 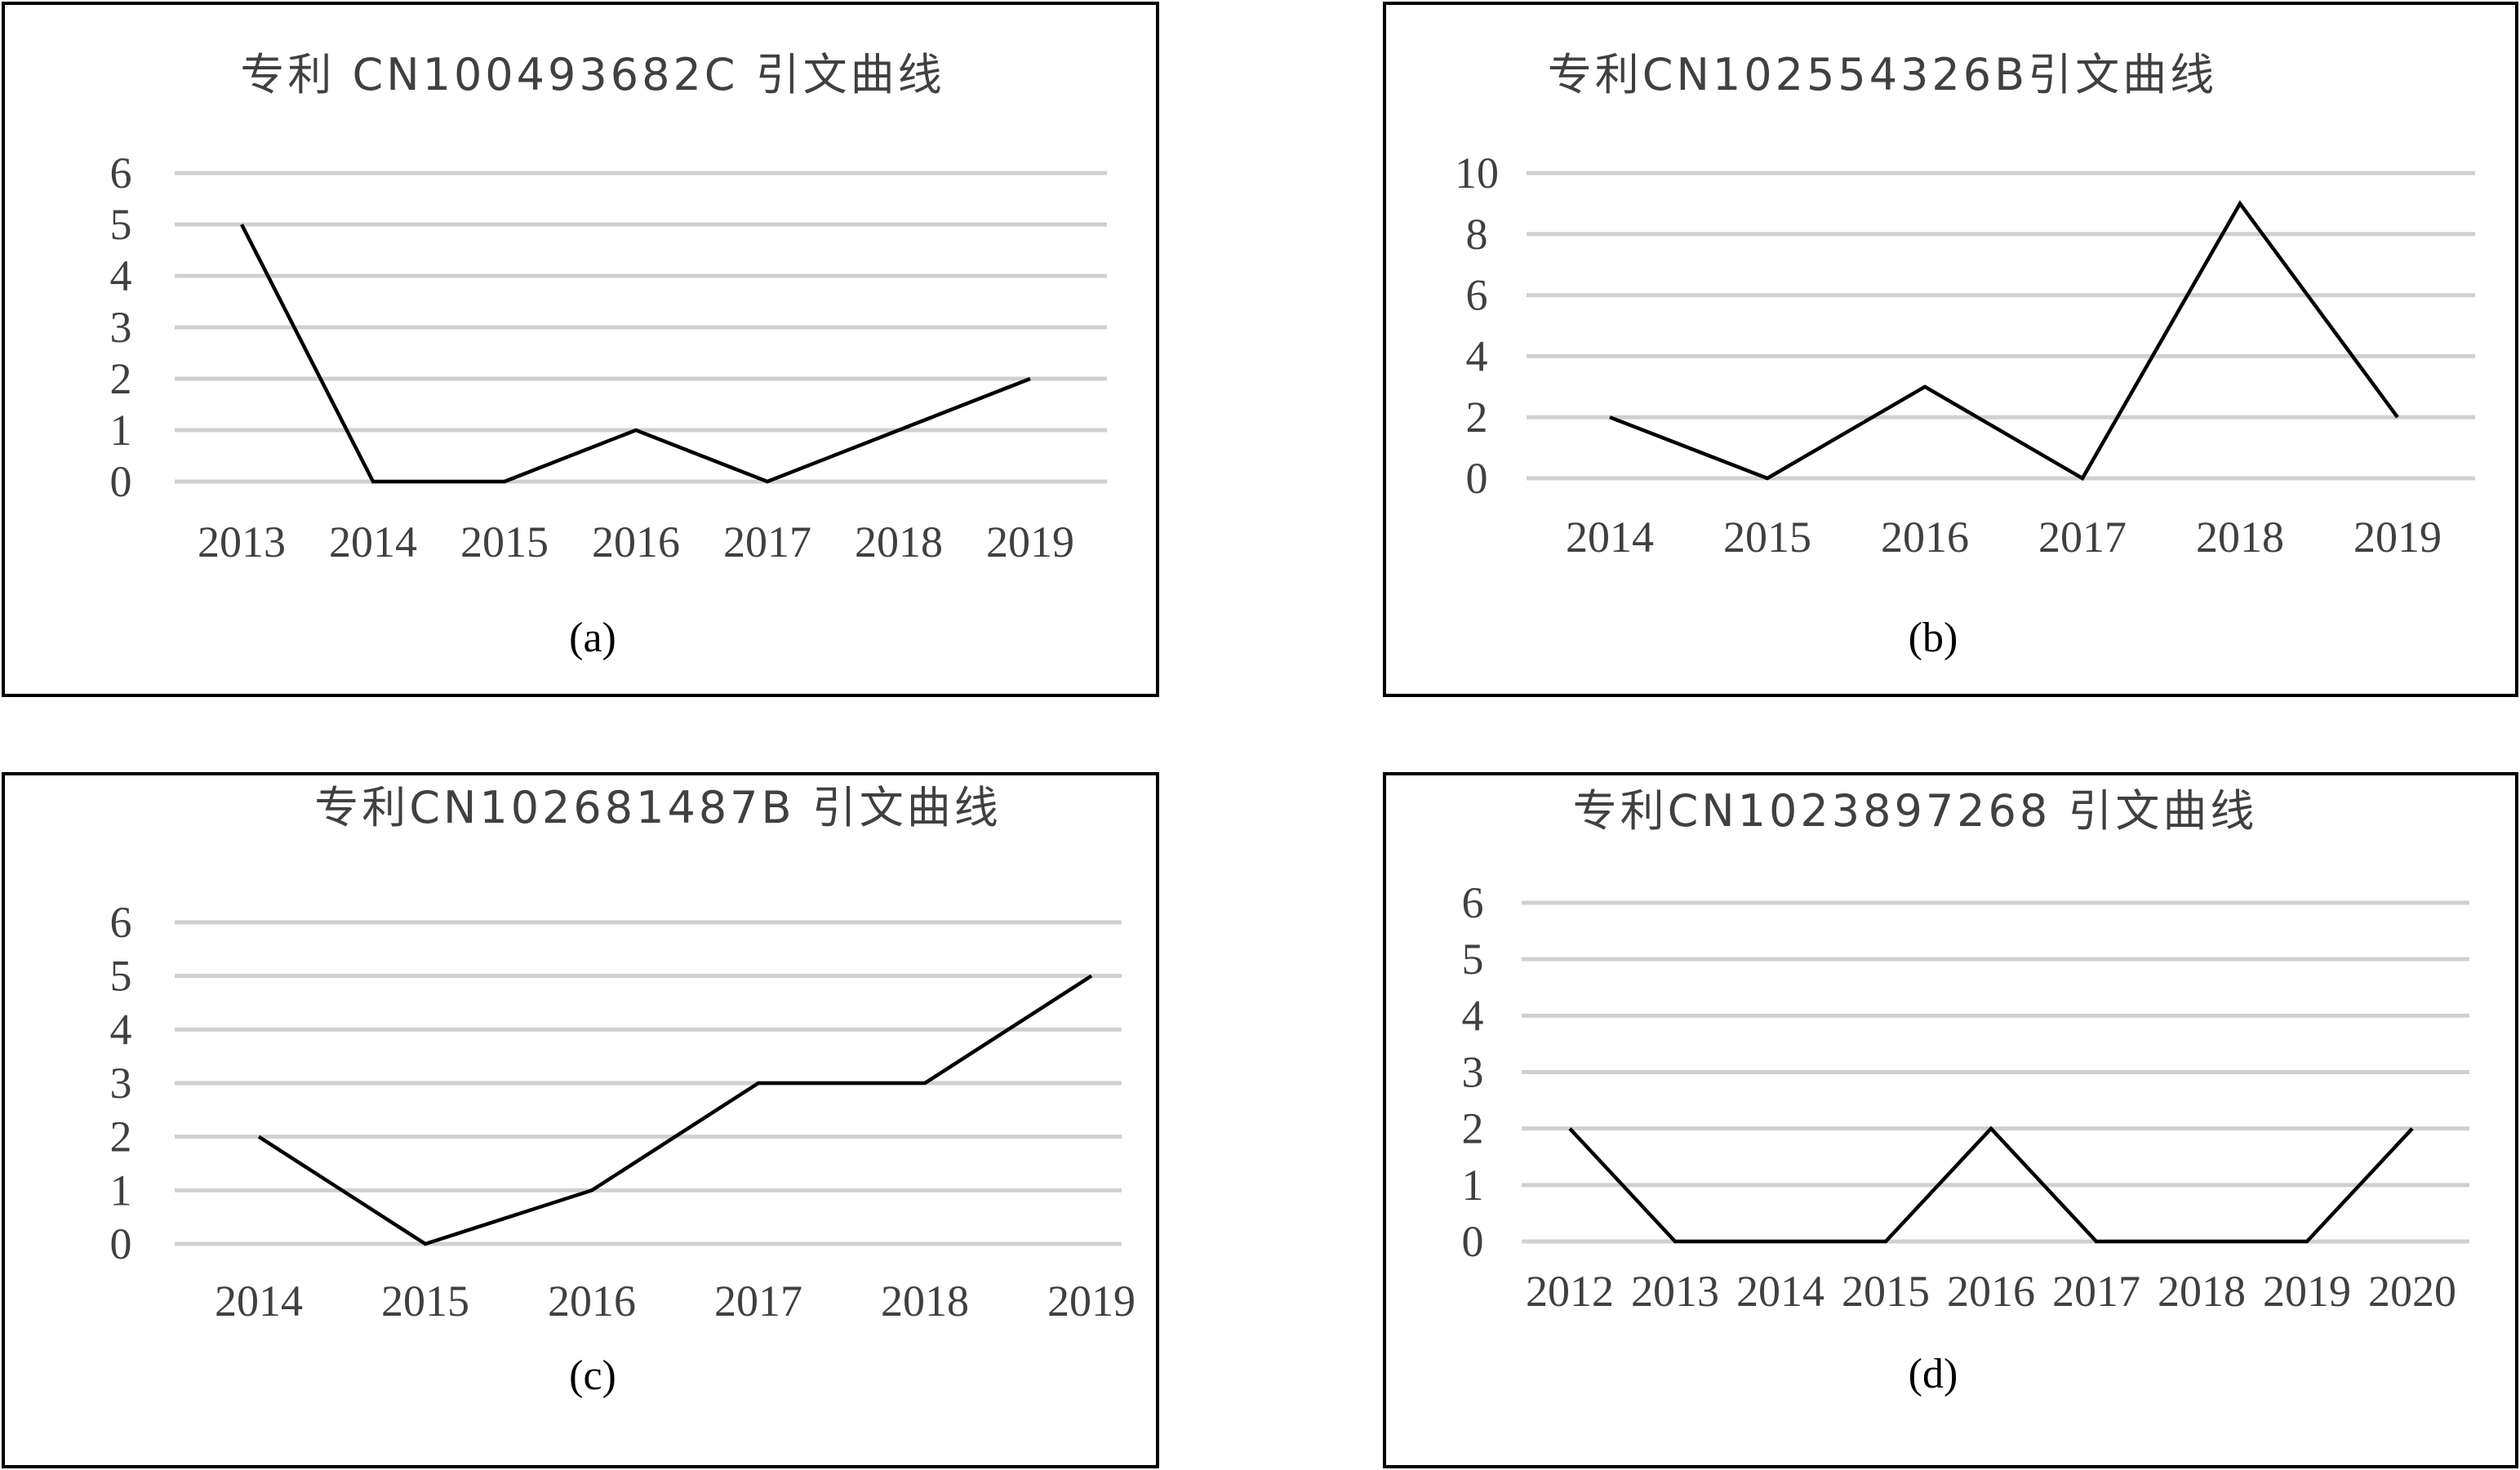 What do you see at coordinates (1934, 1374) in the screenshot?
I see `chart-caption: (d)` at bounding box center [1934, 1374].